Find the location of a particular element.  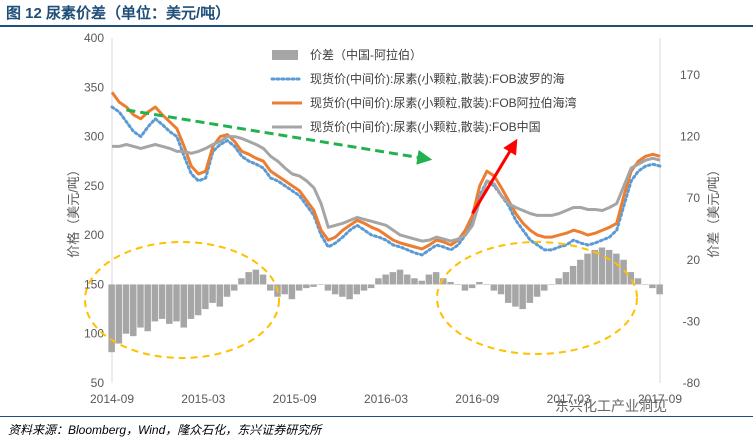

y2-tick-label: 20 is located at coordinates (694, 260).